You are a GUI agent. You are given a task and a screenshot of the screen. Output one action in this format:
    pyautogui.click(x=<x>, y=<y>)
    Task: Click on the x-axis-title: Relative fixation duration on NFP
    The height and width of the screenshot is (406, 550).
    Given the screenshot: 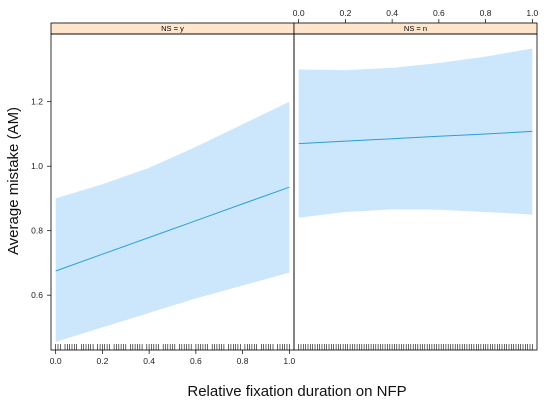 What is the action you would take?
    pyautogui.click(x=296, y=391)
    